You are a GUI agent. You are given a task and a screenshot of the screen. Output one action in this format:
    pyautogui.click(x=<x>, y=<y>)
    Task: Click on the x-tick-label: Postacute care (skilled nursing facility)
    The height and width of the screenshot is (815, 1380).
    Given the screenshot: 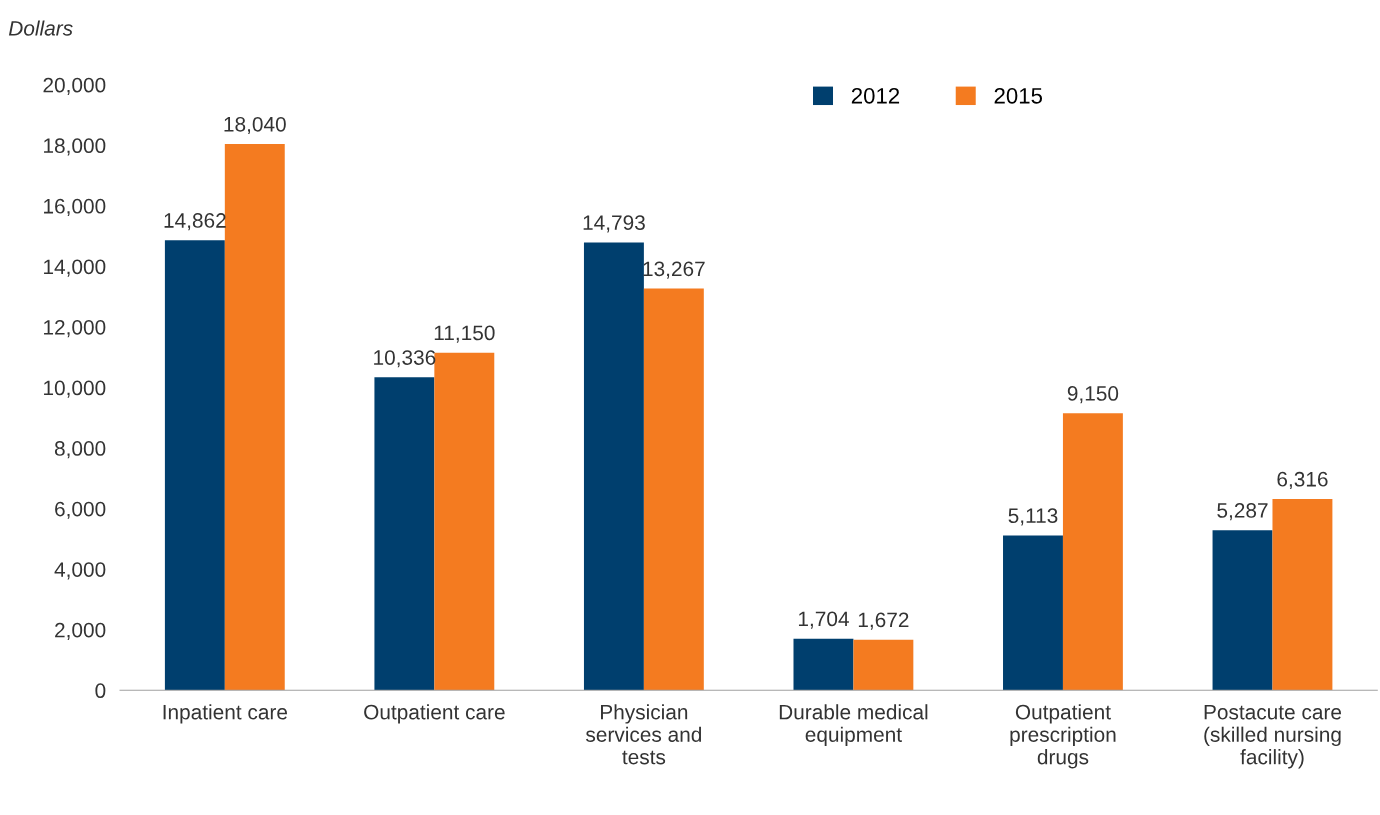 What is the action you would take?
    pyautogui.click(x=1273, y=736)
    